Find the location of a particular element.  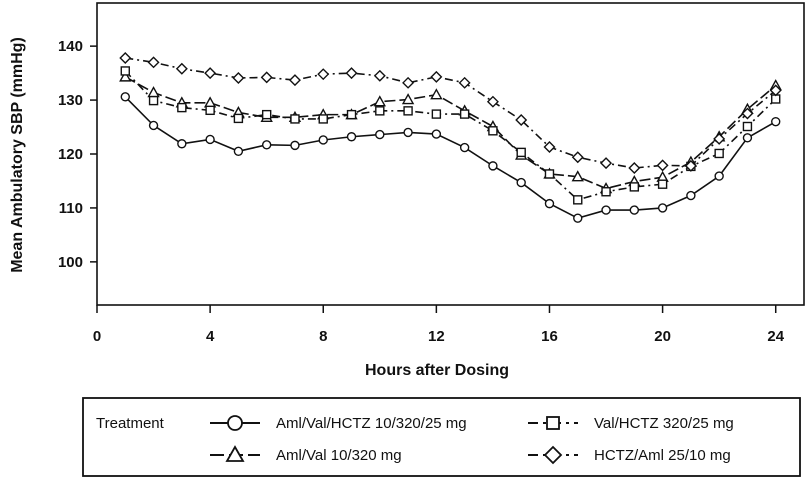

x-tick-label: 16 is located at coordinates (549, 336).